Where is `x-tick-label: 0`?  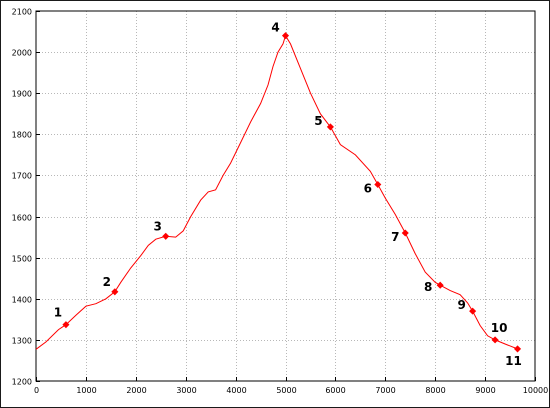
x-tick-label: 0 is located at coordinates (36, 390).